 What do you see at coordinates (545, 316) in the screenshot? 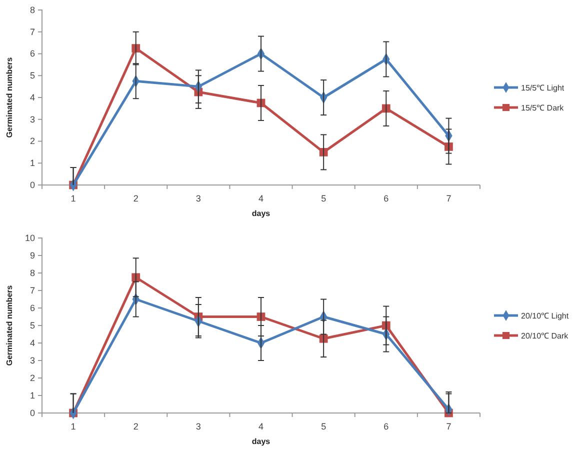
I see `legend-label: 20/10℃ Light` at bounding box center [545, 316].